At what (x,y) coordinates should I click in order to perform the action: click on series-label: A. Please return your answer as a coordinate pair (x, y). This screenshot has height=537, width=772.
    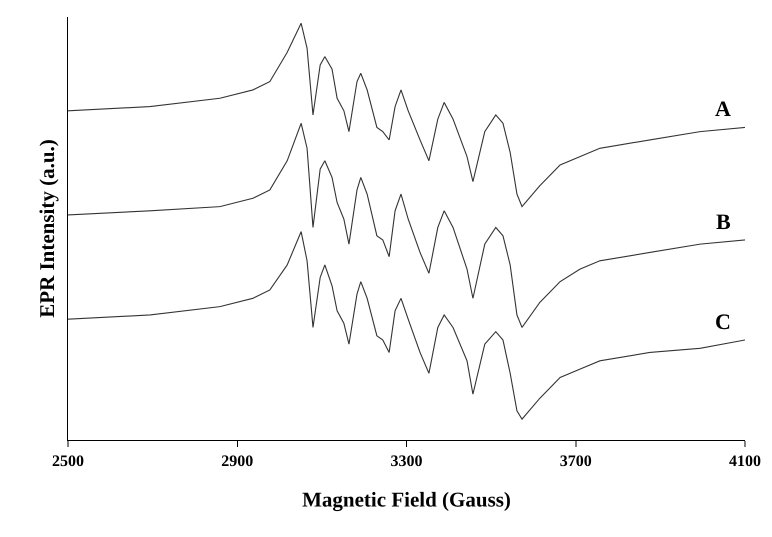
    Looking at the image, I should click on (723, 108).